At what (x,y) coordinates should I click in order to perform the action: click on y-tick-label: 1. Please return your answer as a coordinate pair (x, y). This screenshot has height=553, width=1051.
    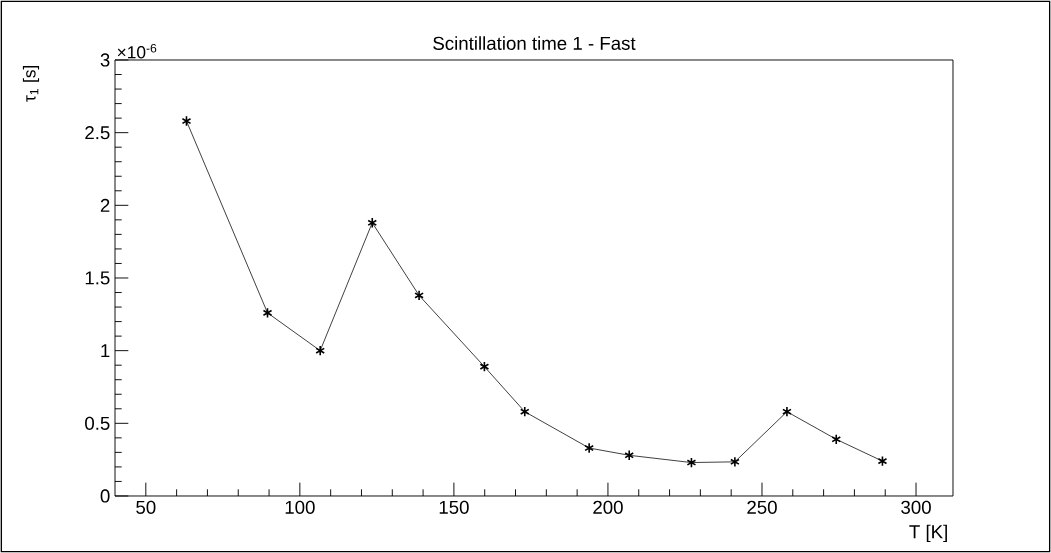
    Looking at the image, I should click on (105, 351).